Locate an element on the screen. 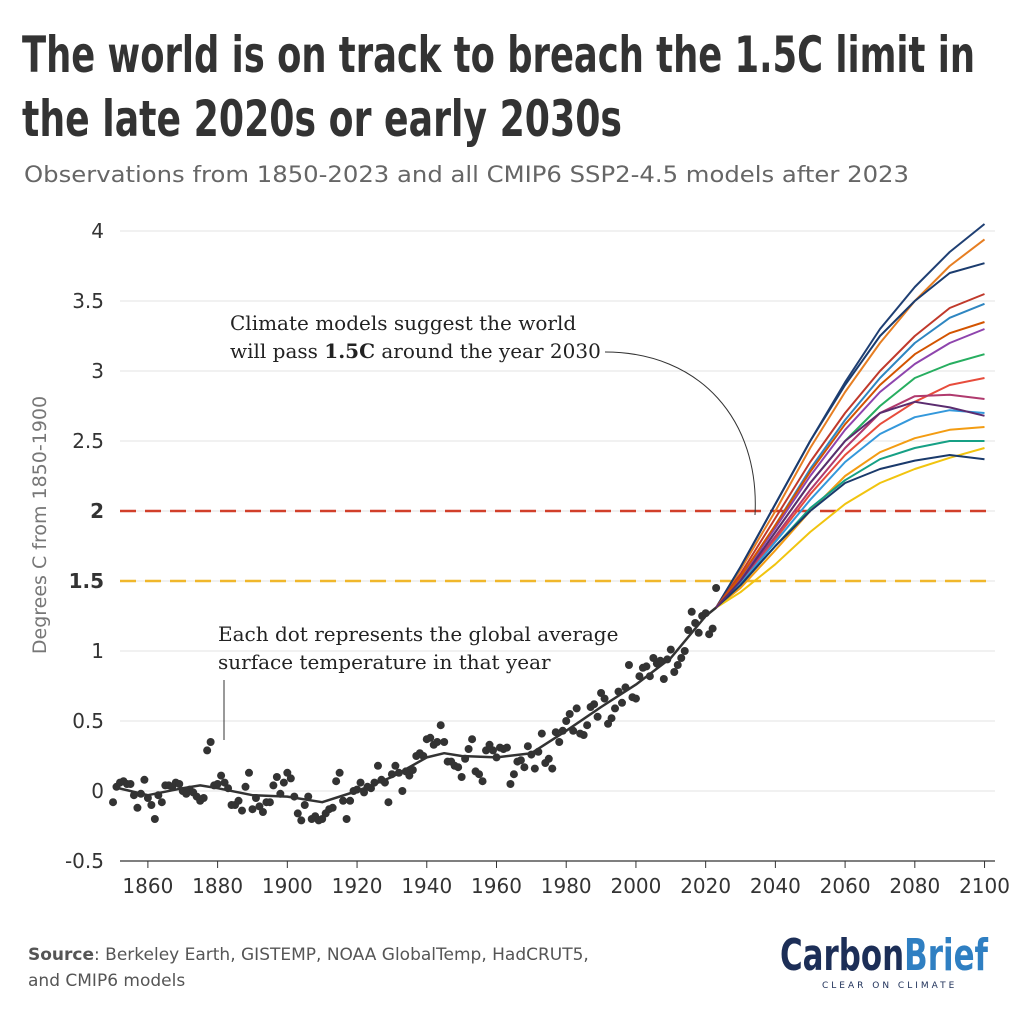 The width and height of the screenshot is (1024, 1028). y-tick-label: 0.5 is located at coordinates (88, 721).